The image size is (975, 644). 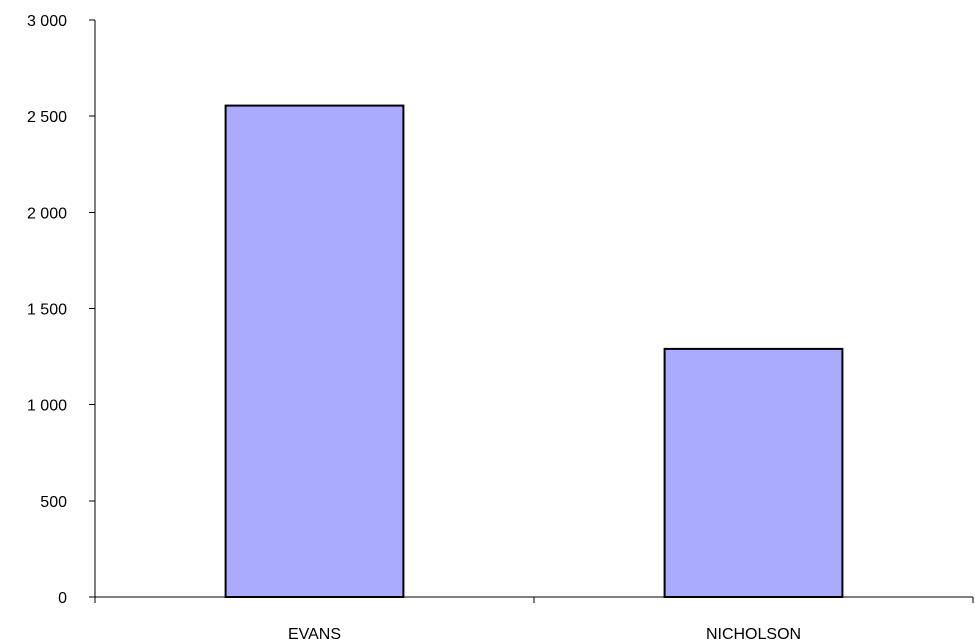 I want to click on y-axis: 0 500 1 000 1 500 2 000 2 500 3 000, so click(x=61, y=310).